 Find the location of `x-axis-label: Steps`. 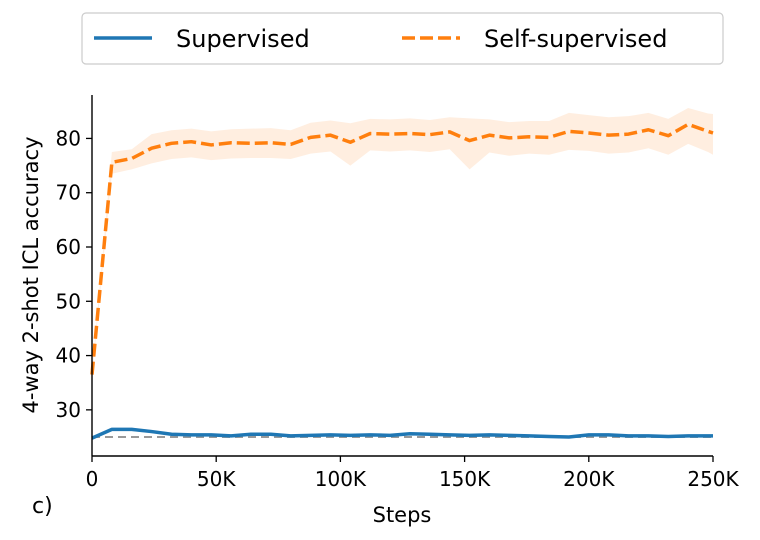

x-axis-label: Steps is located at coordinates (402, 515).